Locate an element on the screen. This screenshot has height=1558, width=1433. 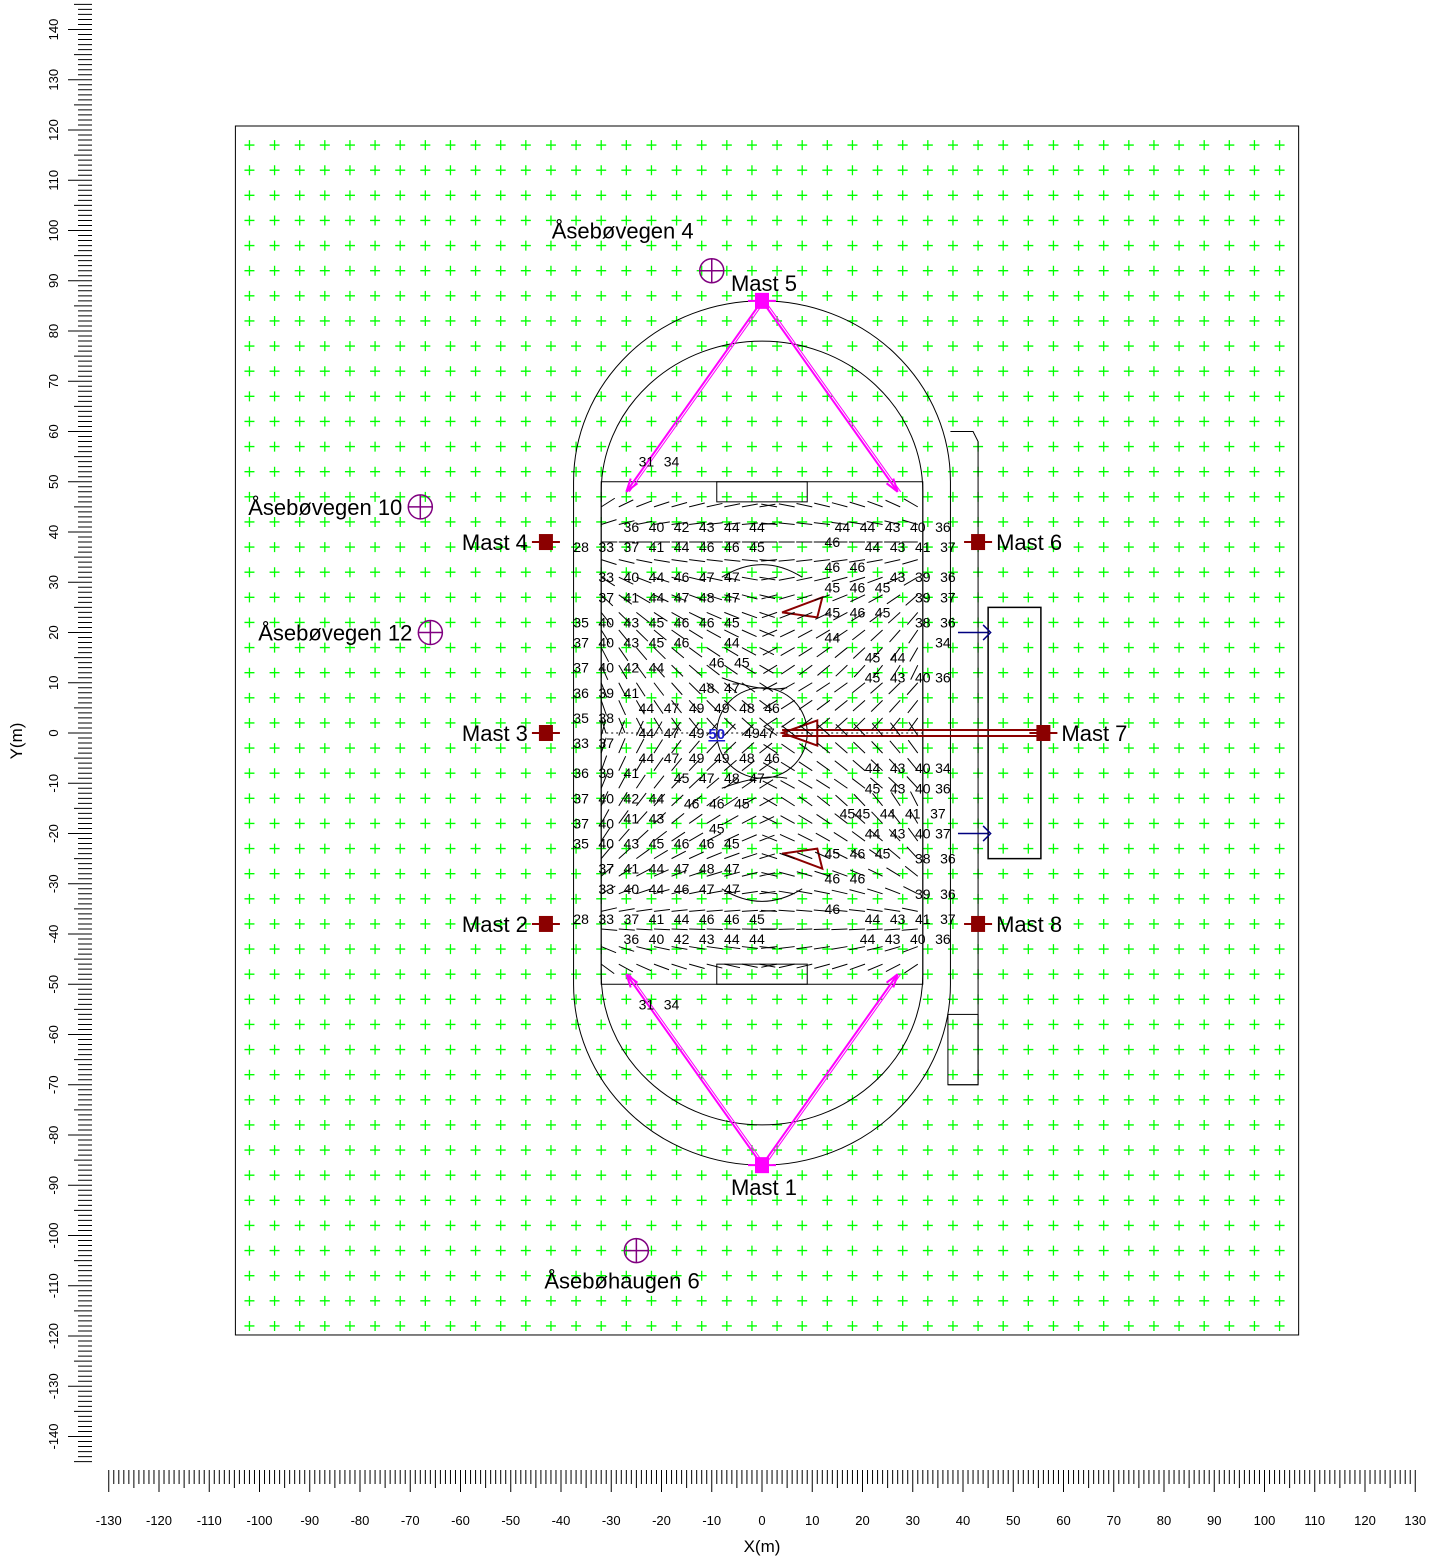
y-tick-label: 50 is located at coordinates (53, 482).